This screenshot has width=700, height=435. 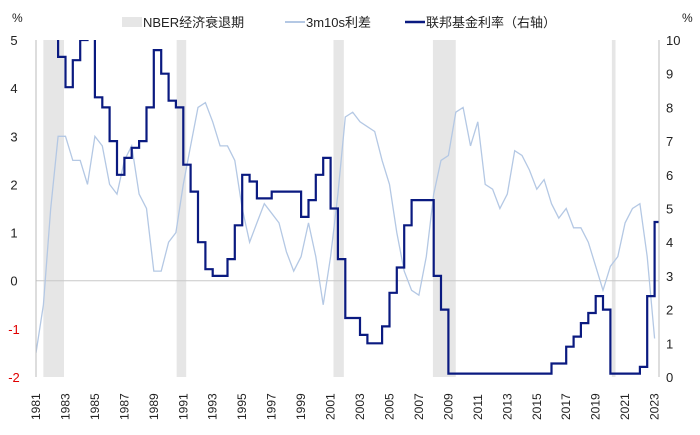 I want to click on legend-label-fed-funds: 联邦基金利率（右轴）, so click(x=491, y=22).